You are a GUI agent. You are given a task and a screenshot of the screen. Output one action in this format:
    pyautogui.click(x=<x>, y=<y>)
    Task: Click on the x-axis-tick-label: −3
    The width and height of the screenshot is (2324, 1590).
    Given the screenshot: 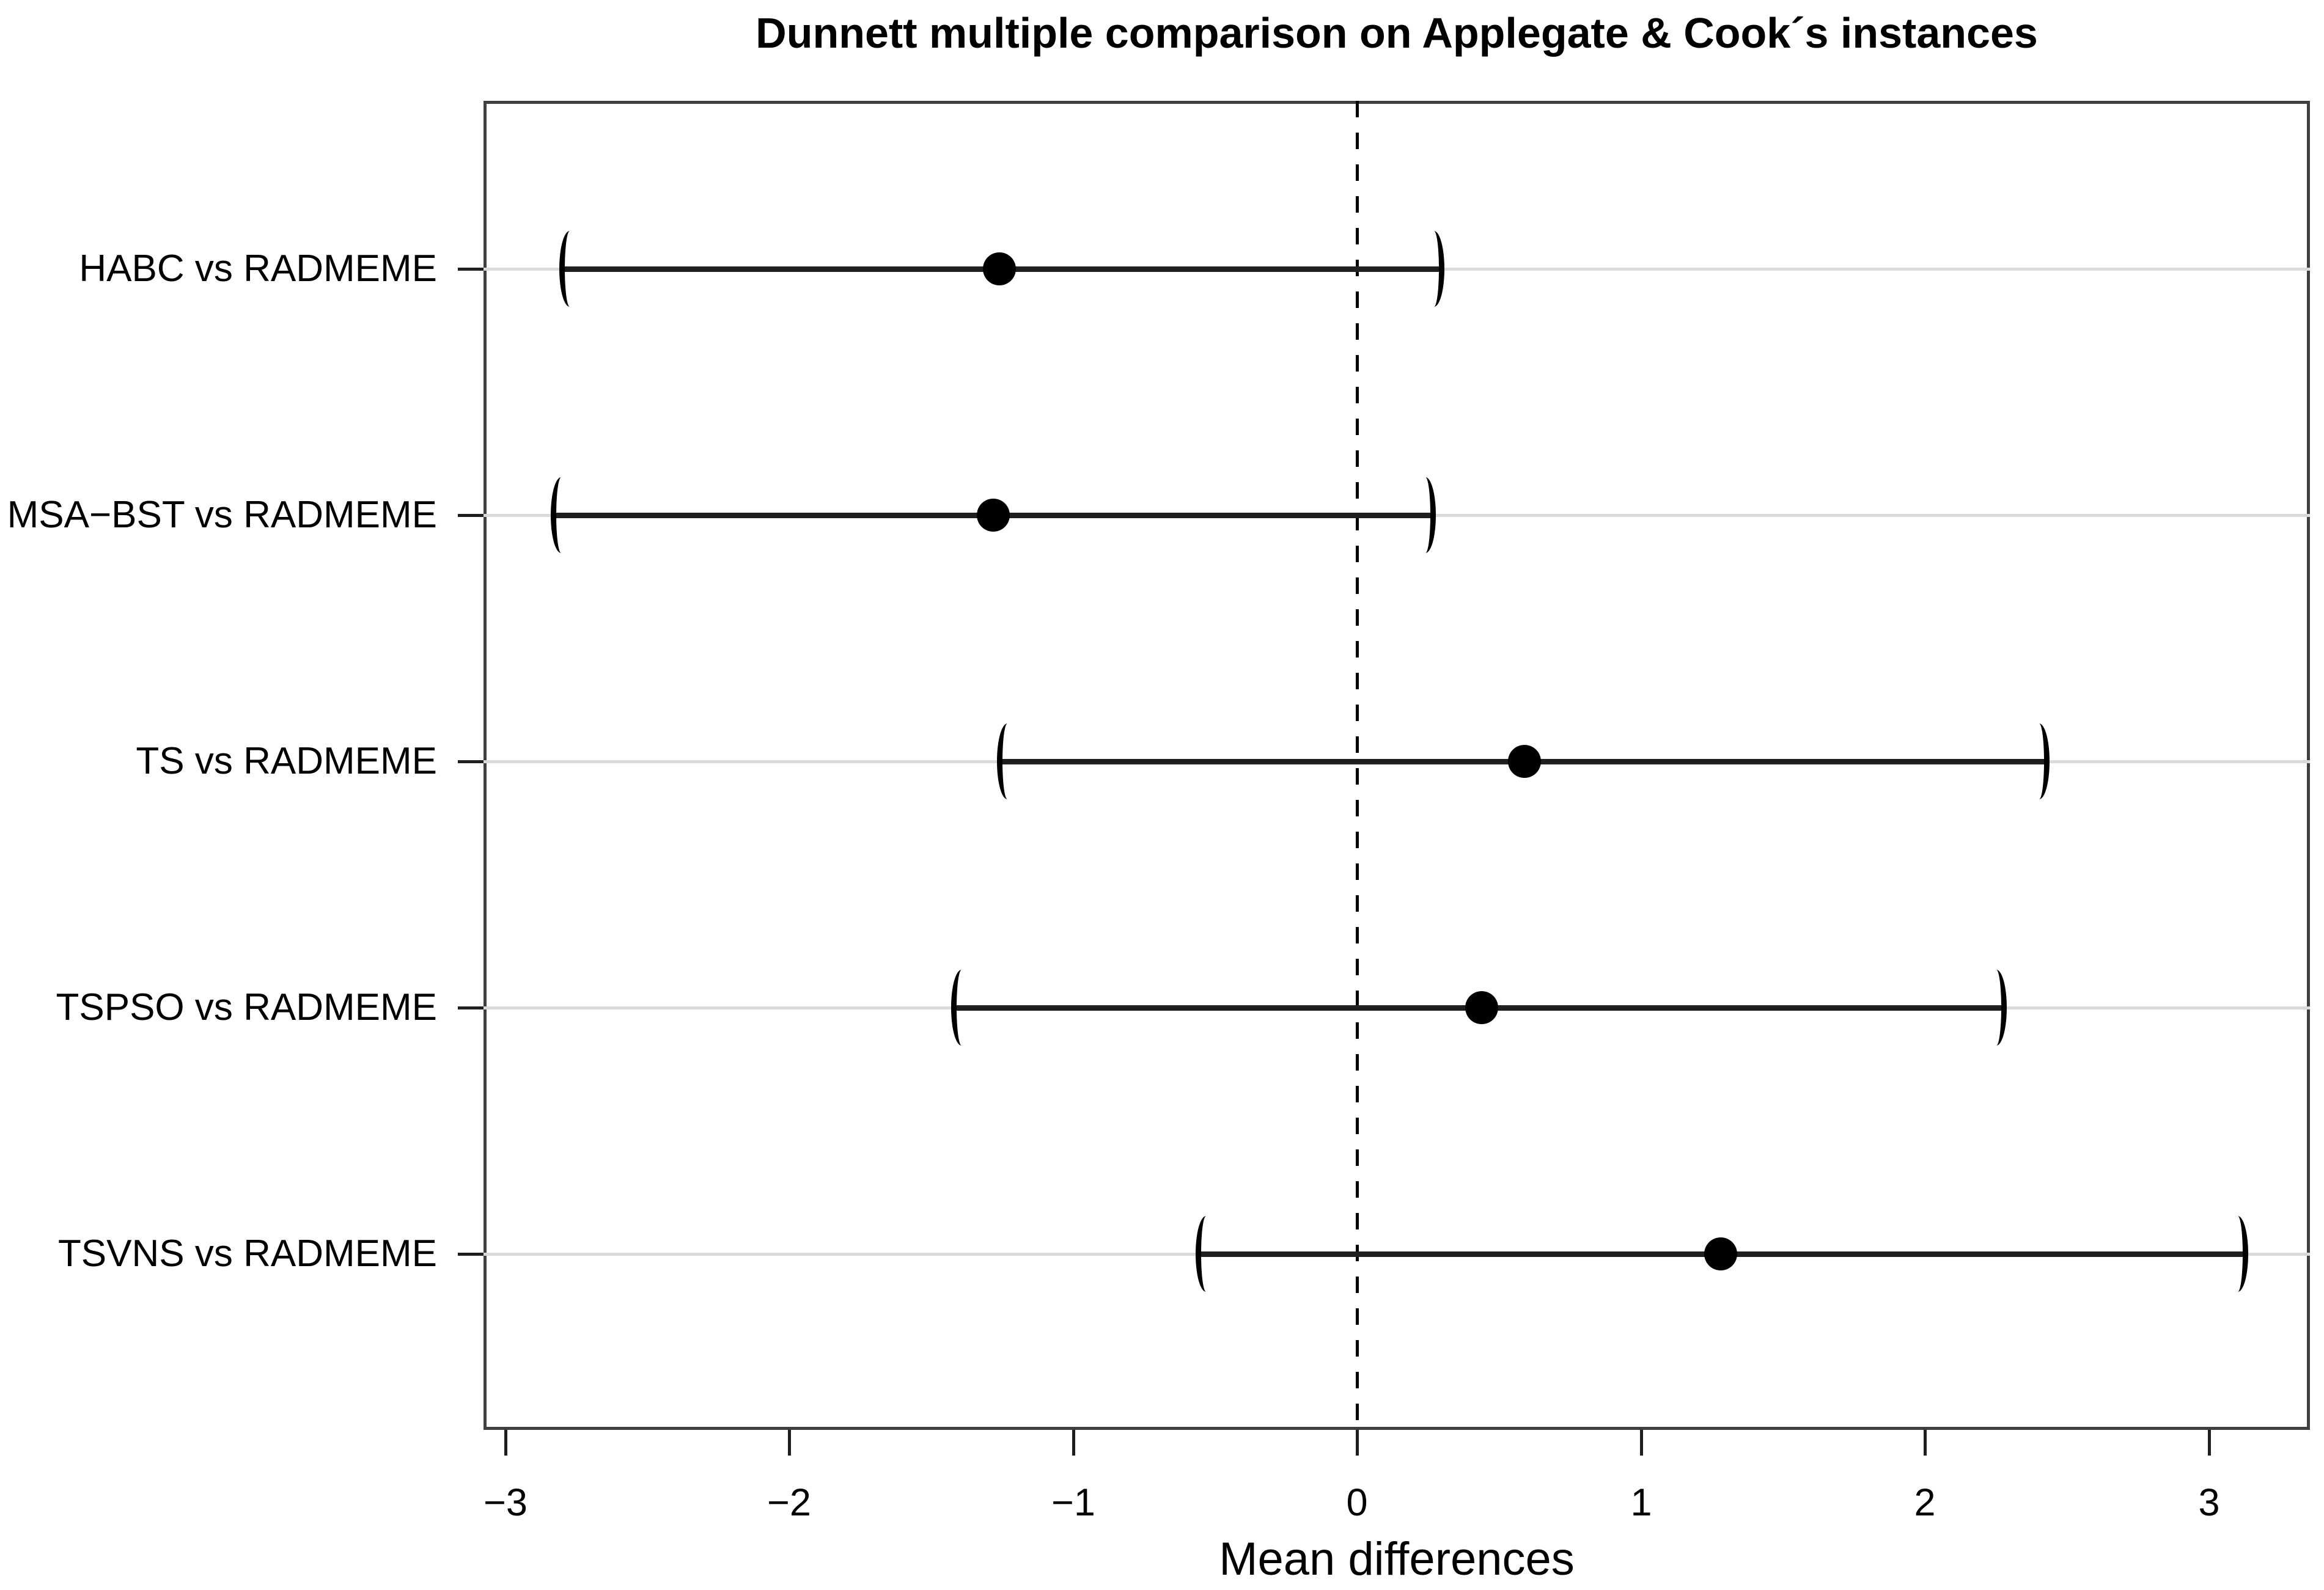 What is the action you would take?
    pyautogui.click(x=506, y=1503)
    